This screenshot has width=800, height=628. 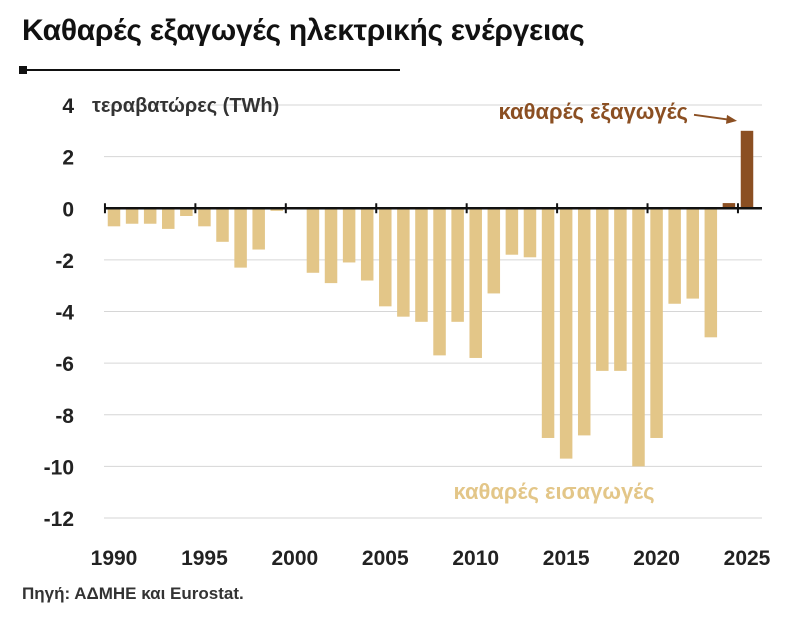 I want to click on y-tick-label: -6, so click(x=64, y=364).